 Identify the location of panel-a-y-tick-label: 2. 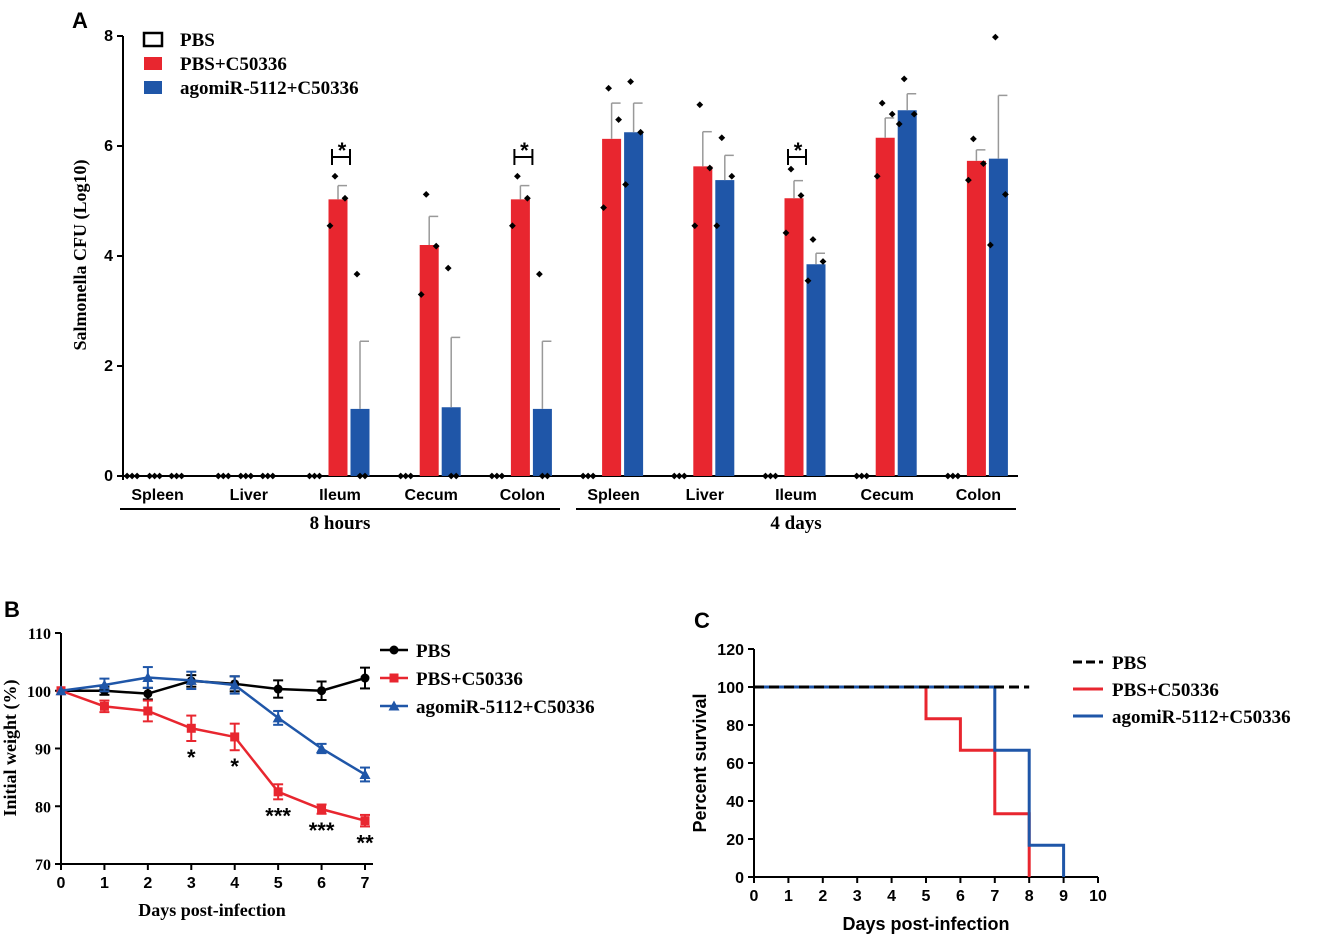
(108, 366).